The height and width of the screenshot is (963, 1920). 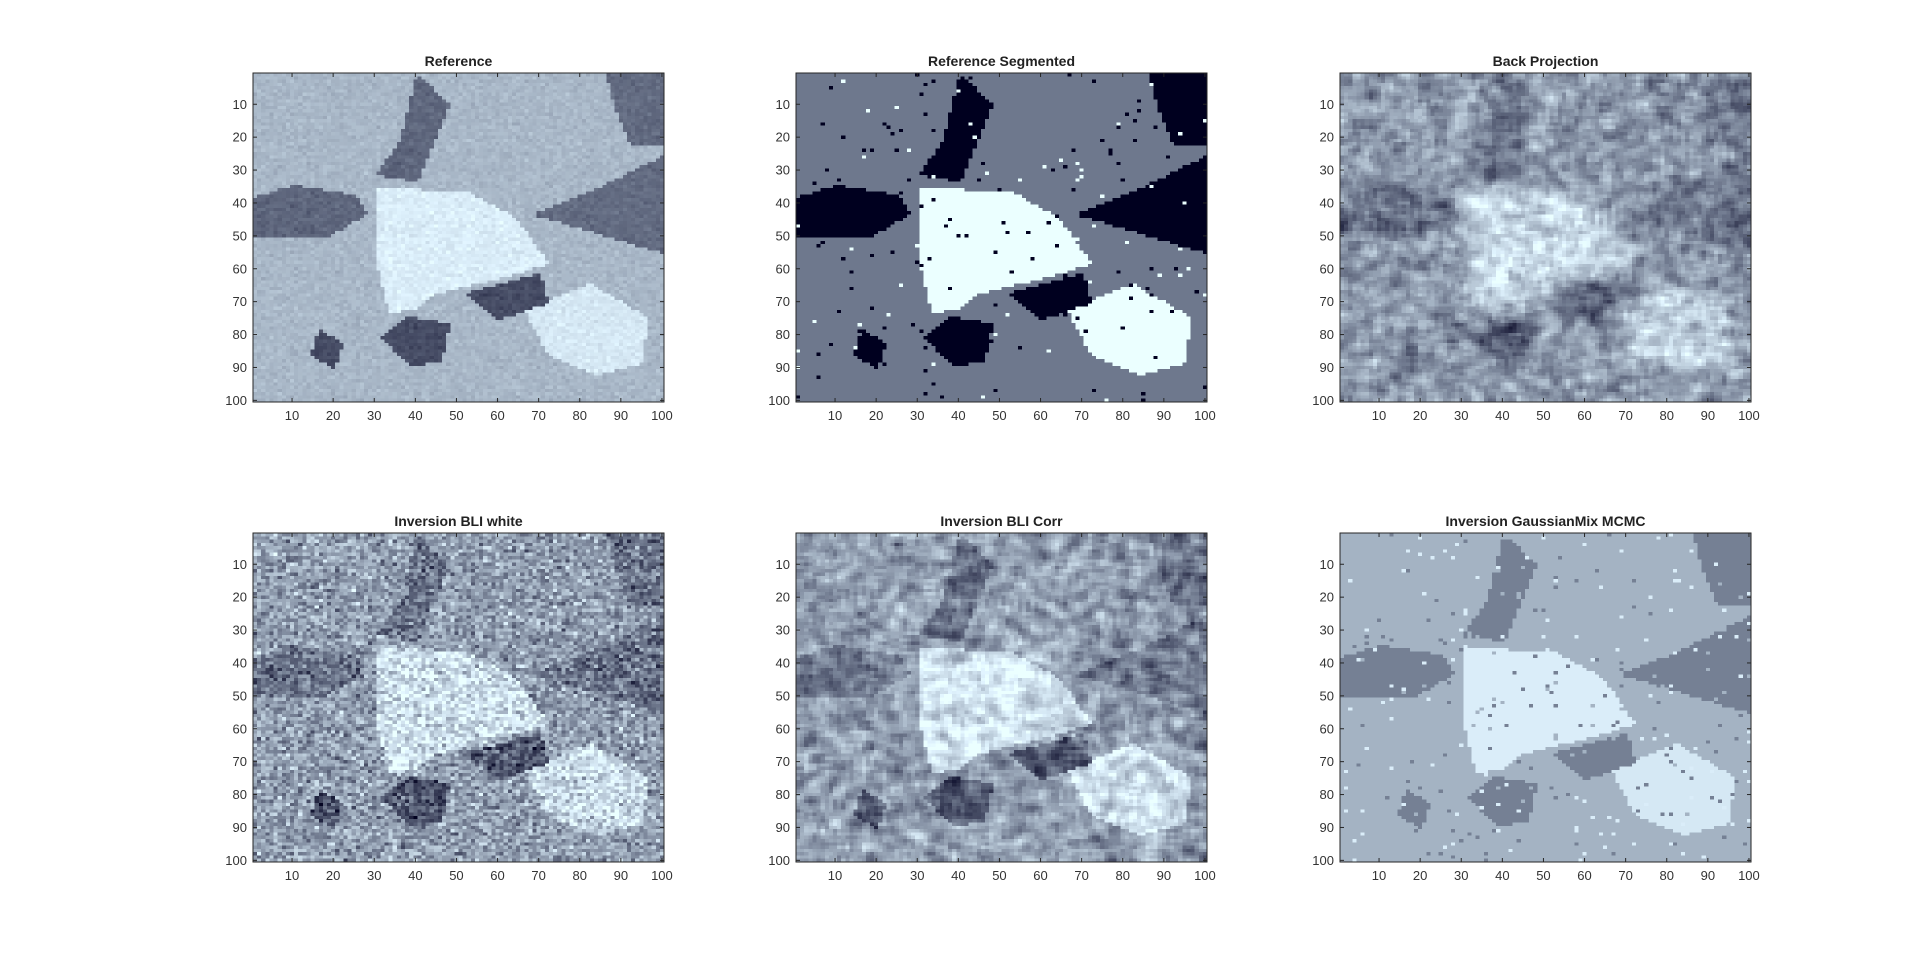 I want to click on panel-title: Inversion GaussianMix MCMC, so click(x=1546, y=521).